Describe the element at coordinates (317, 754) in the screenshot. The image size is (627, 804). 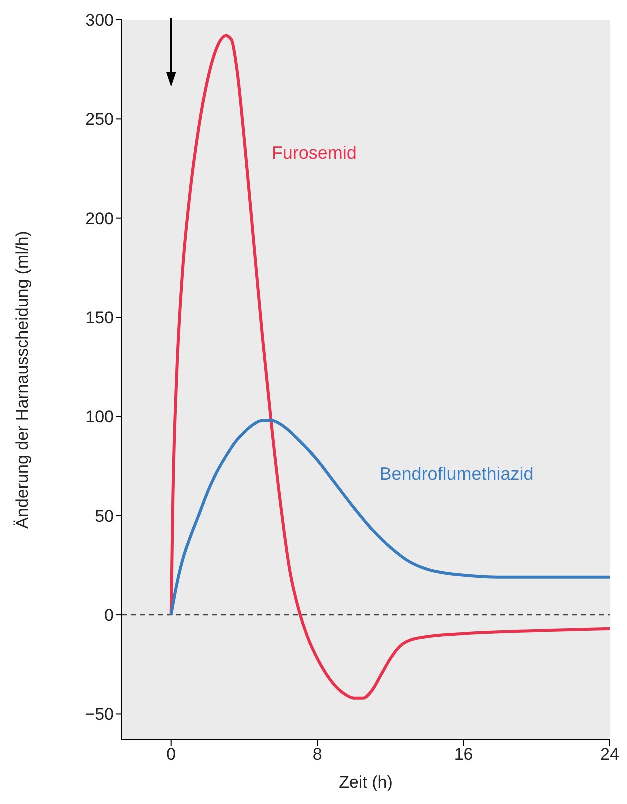
I see `x-tick-label: 8` at that location.